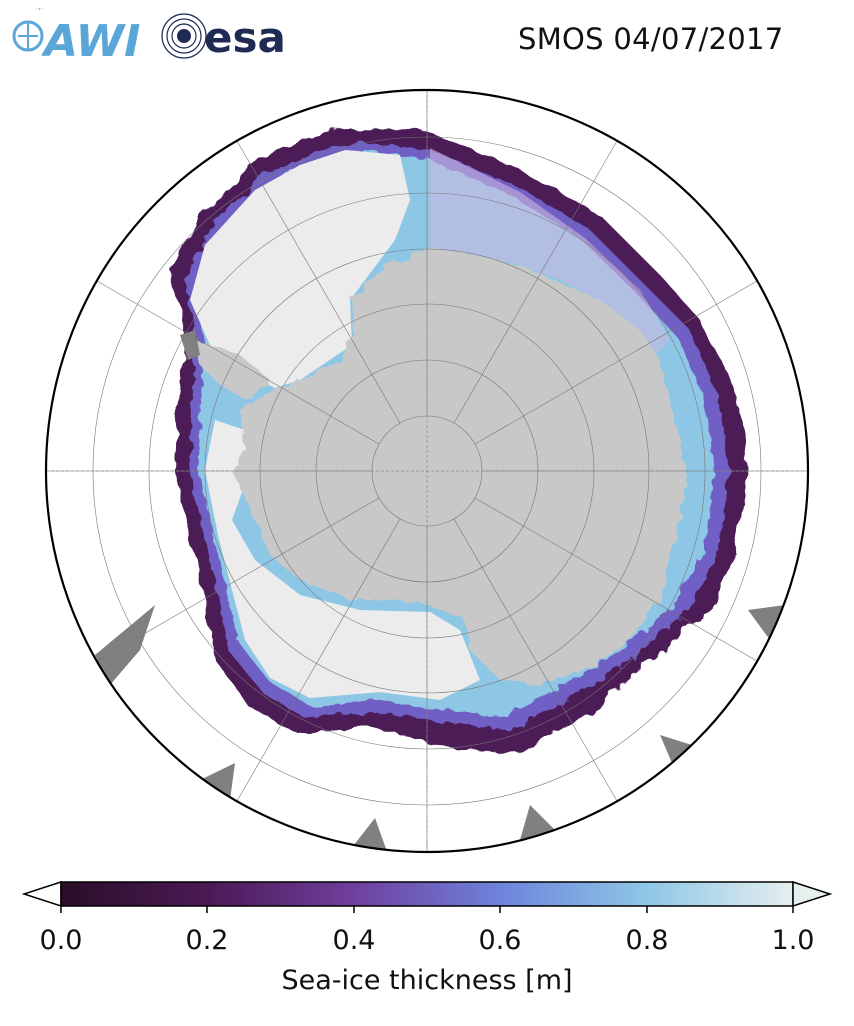 The width and height of the screenshot is (854, 1026). I want to click on colorbar-tick-label: 0.4, so click(354, 940).